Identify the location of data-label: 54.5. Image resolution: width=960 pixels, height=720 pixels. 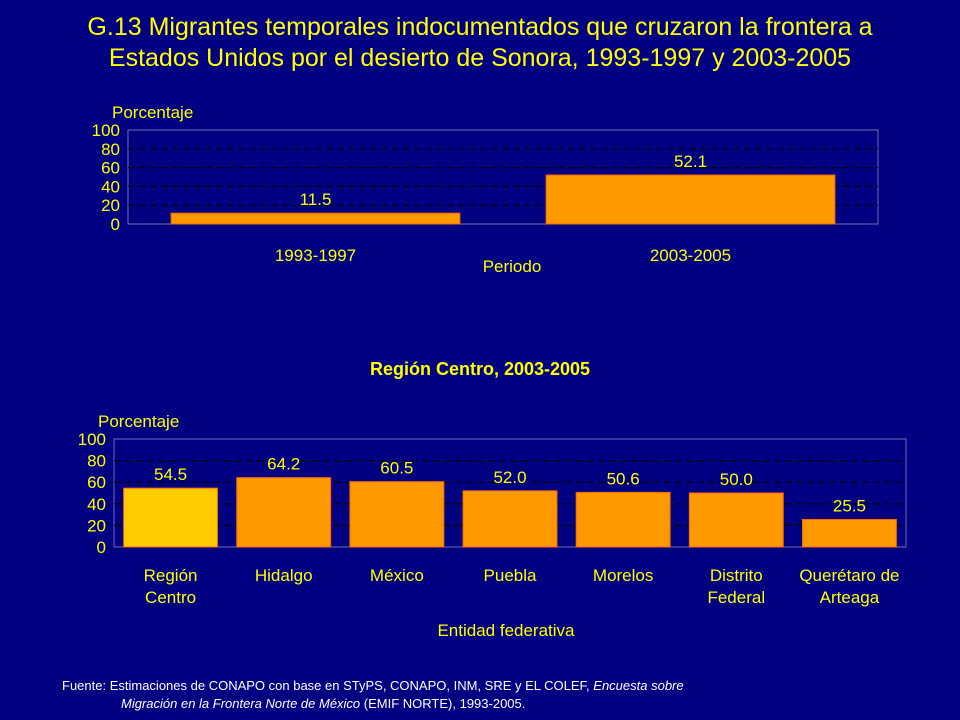
(170, 474).